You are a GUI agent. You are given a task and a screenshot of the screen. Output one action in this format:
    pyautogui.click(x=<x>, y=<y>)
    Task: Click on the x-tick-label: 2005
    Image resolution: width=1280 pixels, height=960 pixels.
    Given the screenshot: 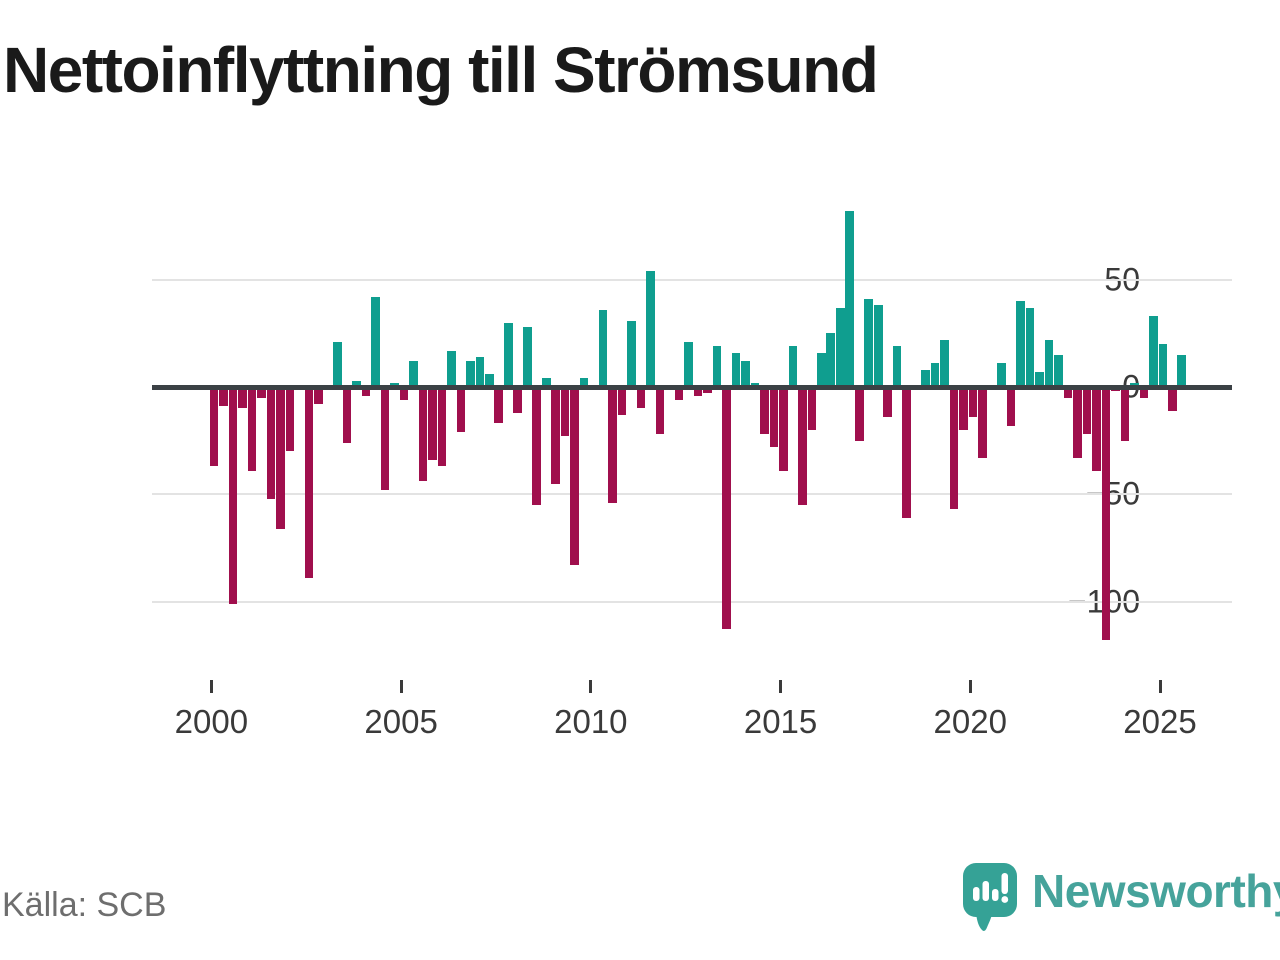 What is the action you would take?
    pyautogui.click(x=401, y=721)
    